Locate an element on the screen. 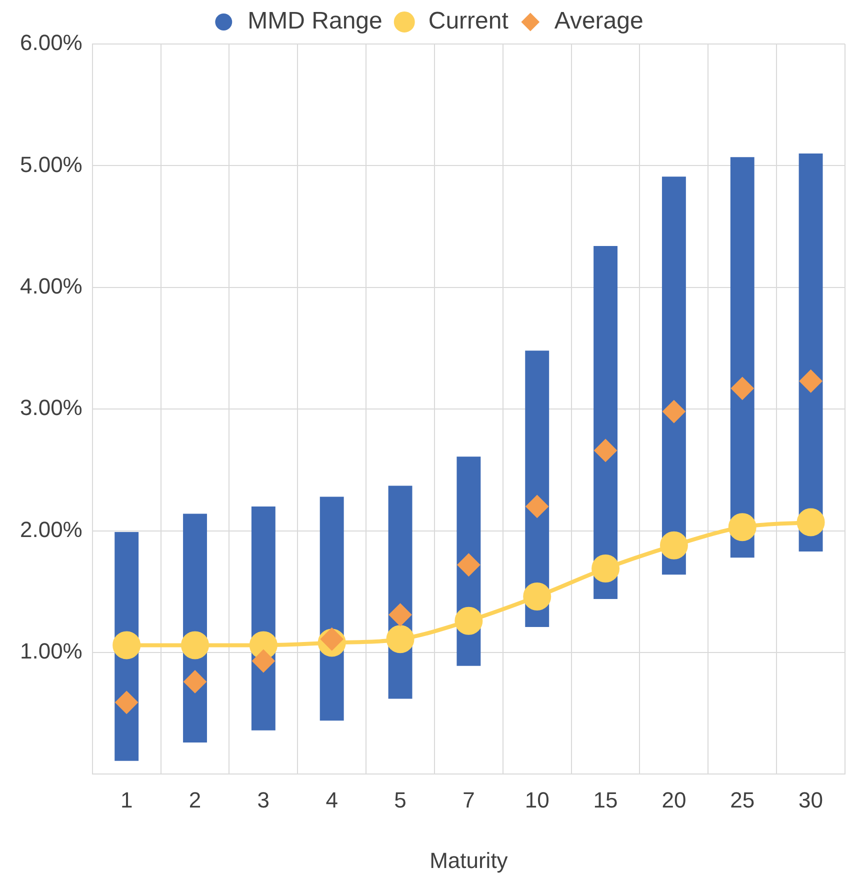 The image size is (865, 884). x-tick-label: 7 is located at coordinates (468, 799).